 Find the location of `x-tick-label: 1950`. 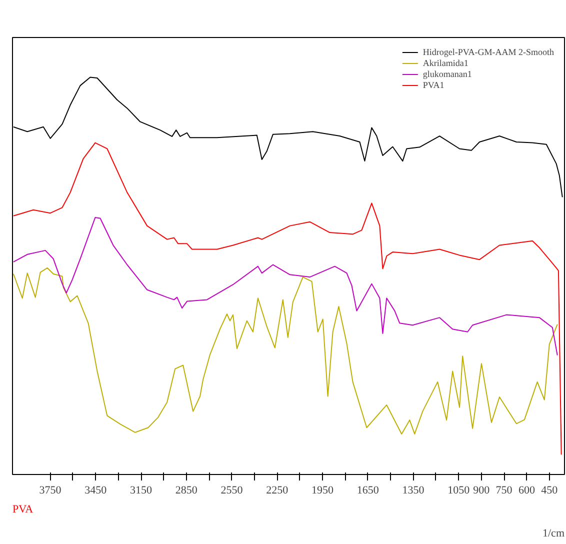

x-tick-label: 1950 is located at coordinates (323, 490).